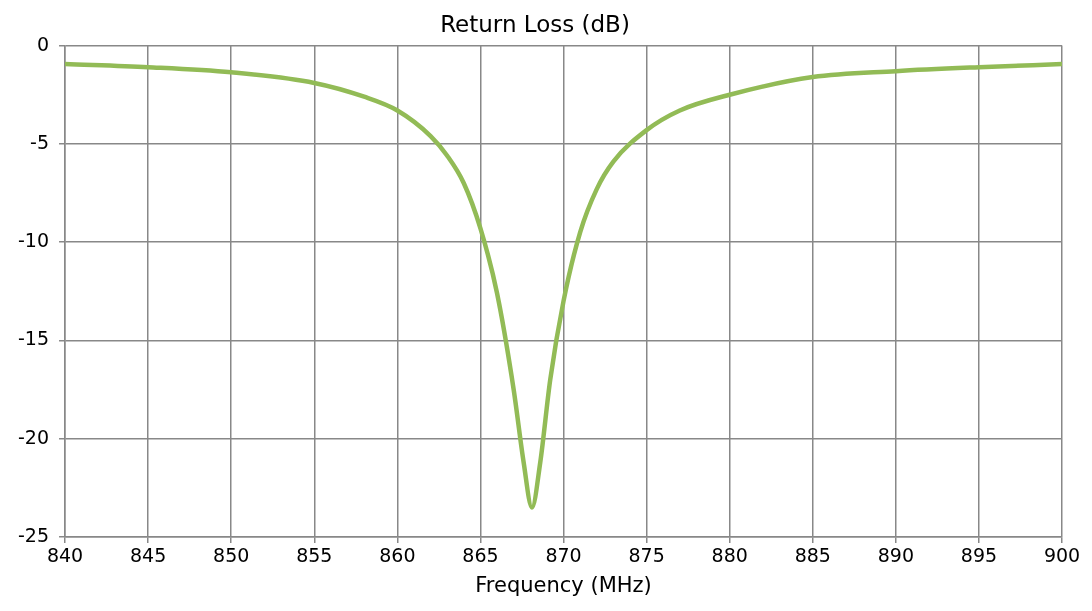 The image size is (1092, 611). Describe the element at coordinates (535, 23) in the screenshot. I see `chart-title: Return Loss (dB)` at that location.